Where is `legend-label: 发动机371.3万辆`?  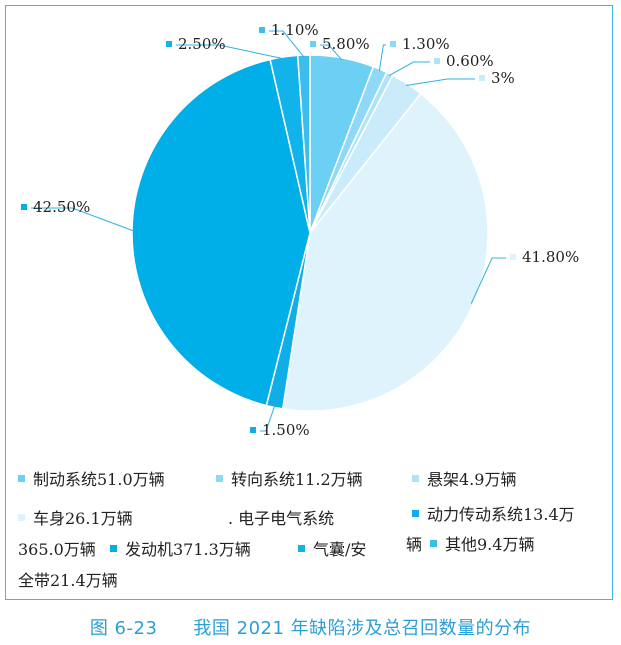
legend-label: 发动机371.3万辆 is located at coordinates (188, 549).